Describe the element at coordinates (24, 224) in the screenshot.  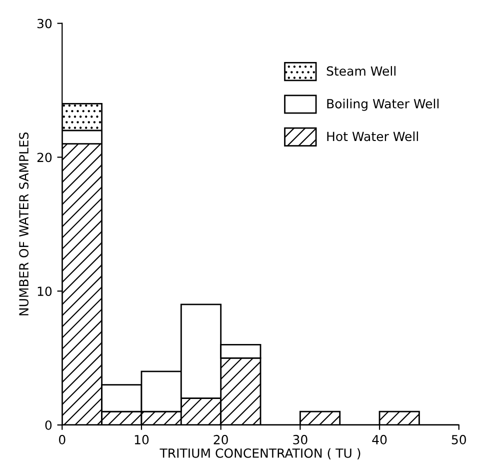
I see `y-axis-title: NUMBER OF WATER SAMPLES` at that location.